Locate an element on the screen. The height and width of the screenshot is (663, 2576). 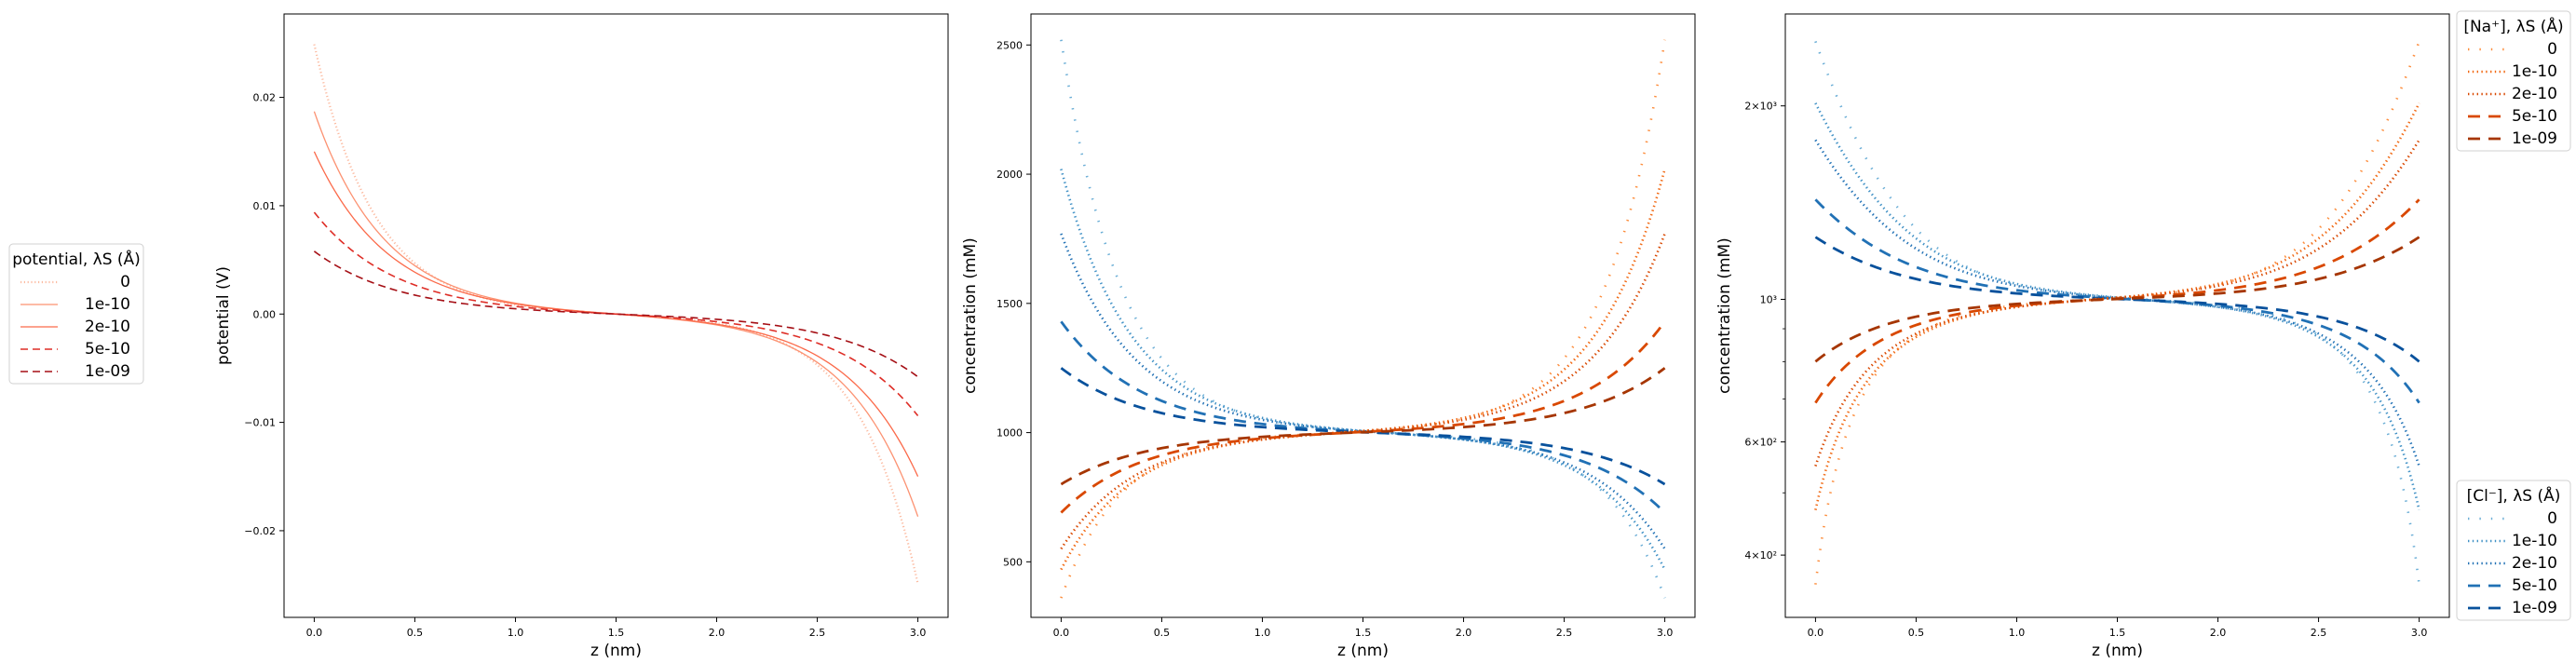
y-tick-label: 4×10² is located at coordinates (1760, 555).